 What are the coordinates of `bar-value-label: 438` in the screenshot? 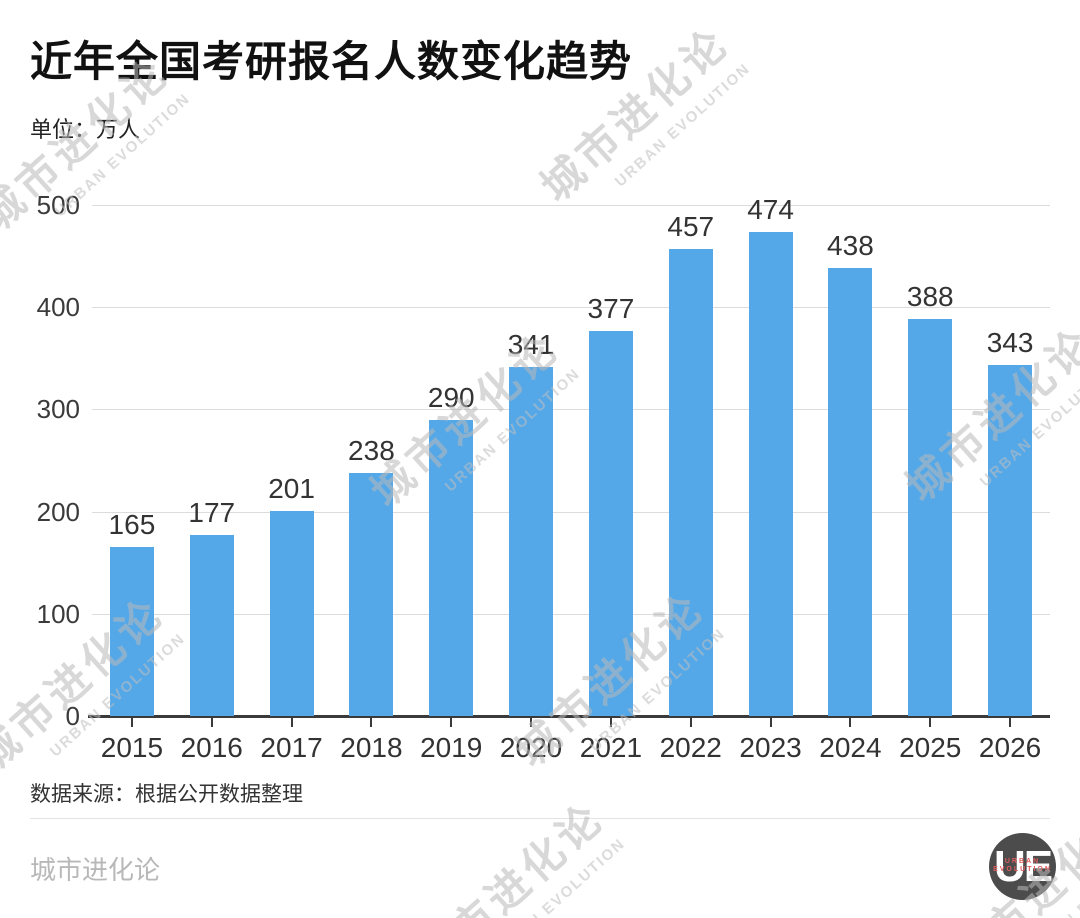 It's located at (850, 246).